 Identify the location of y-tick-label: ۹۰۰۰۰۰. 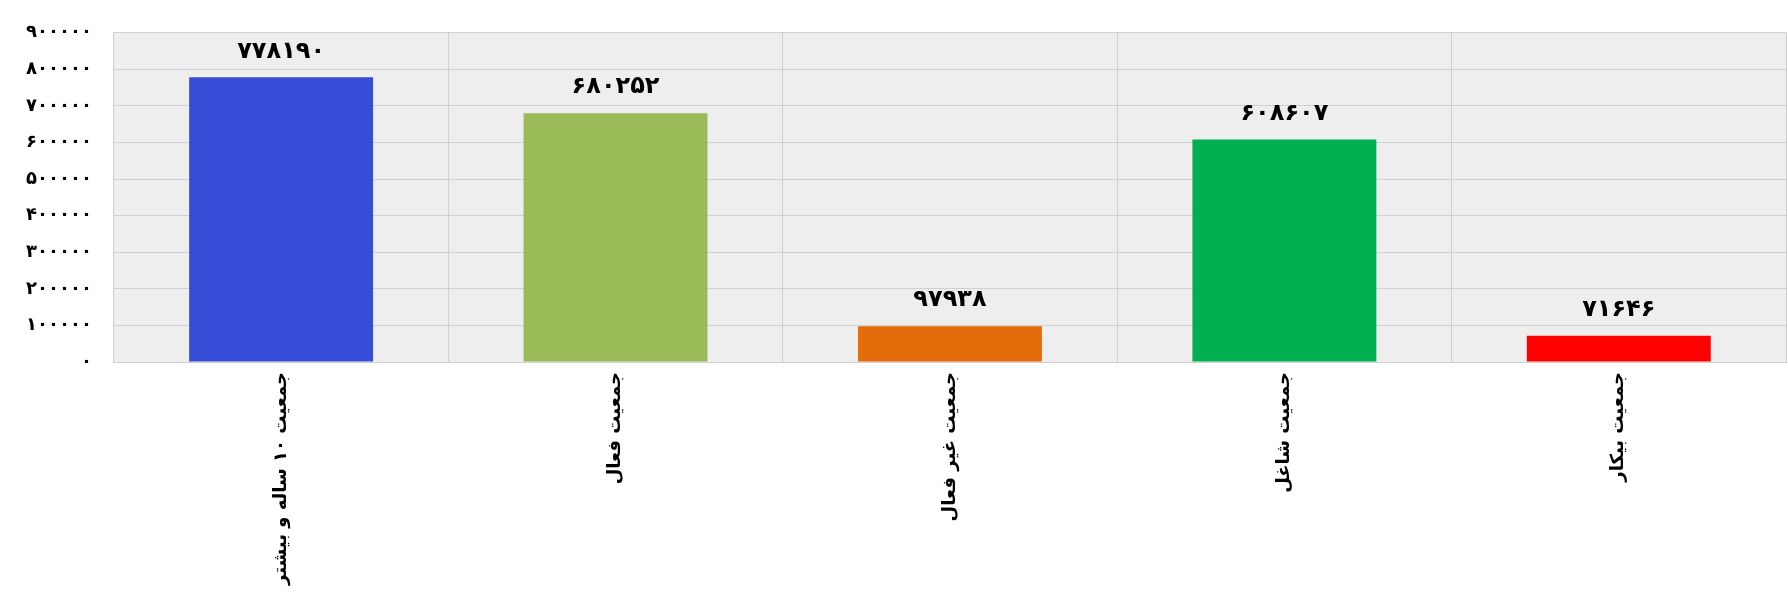
(59, 31).